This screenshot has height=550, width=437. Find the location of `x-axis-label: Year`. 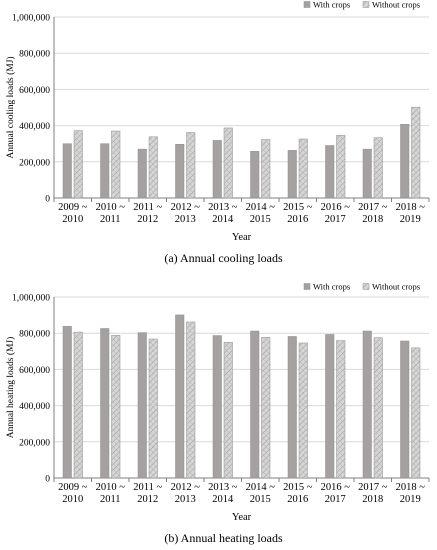

x-axis-label: Year is located at coordinates (242, 517).